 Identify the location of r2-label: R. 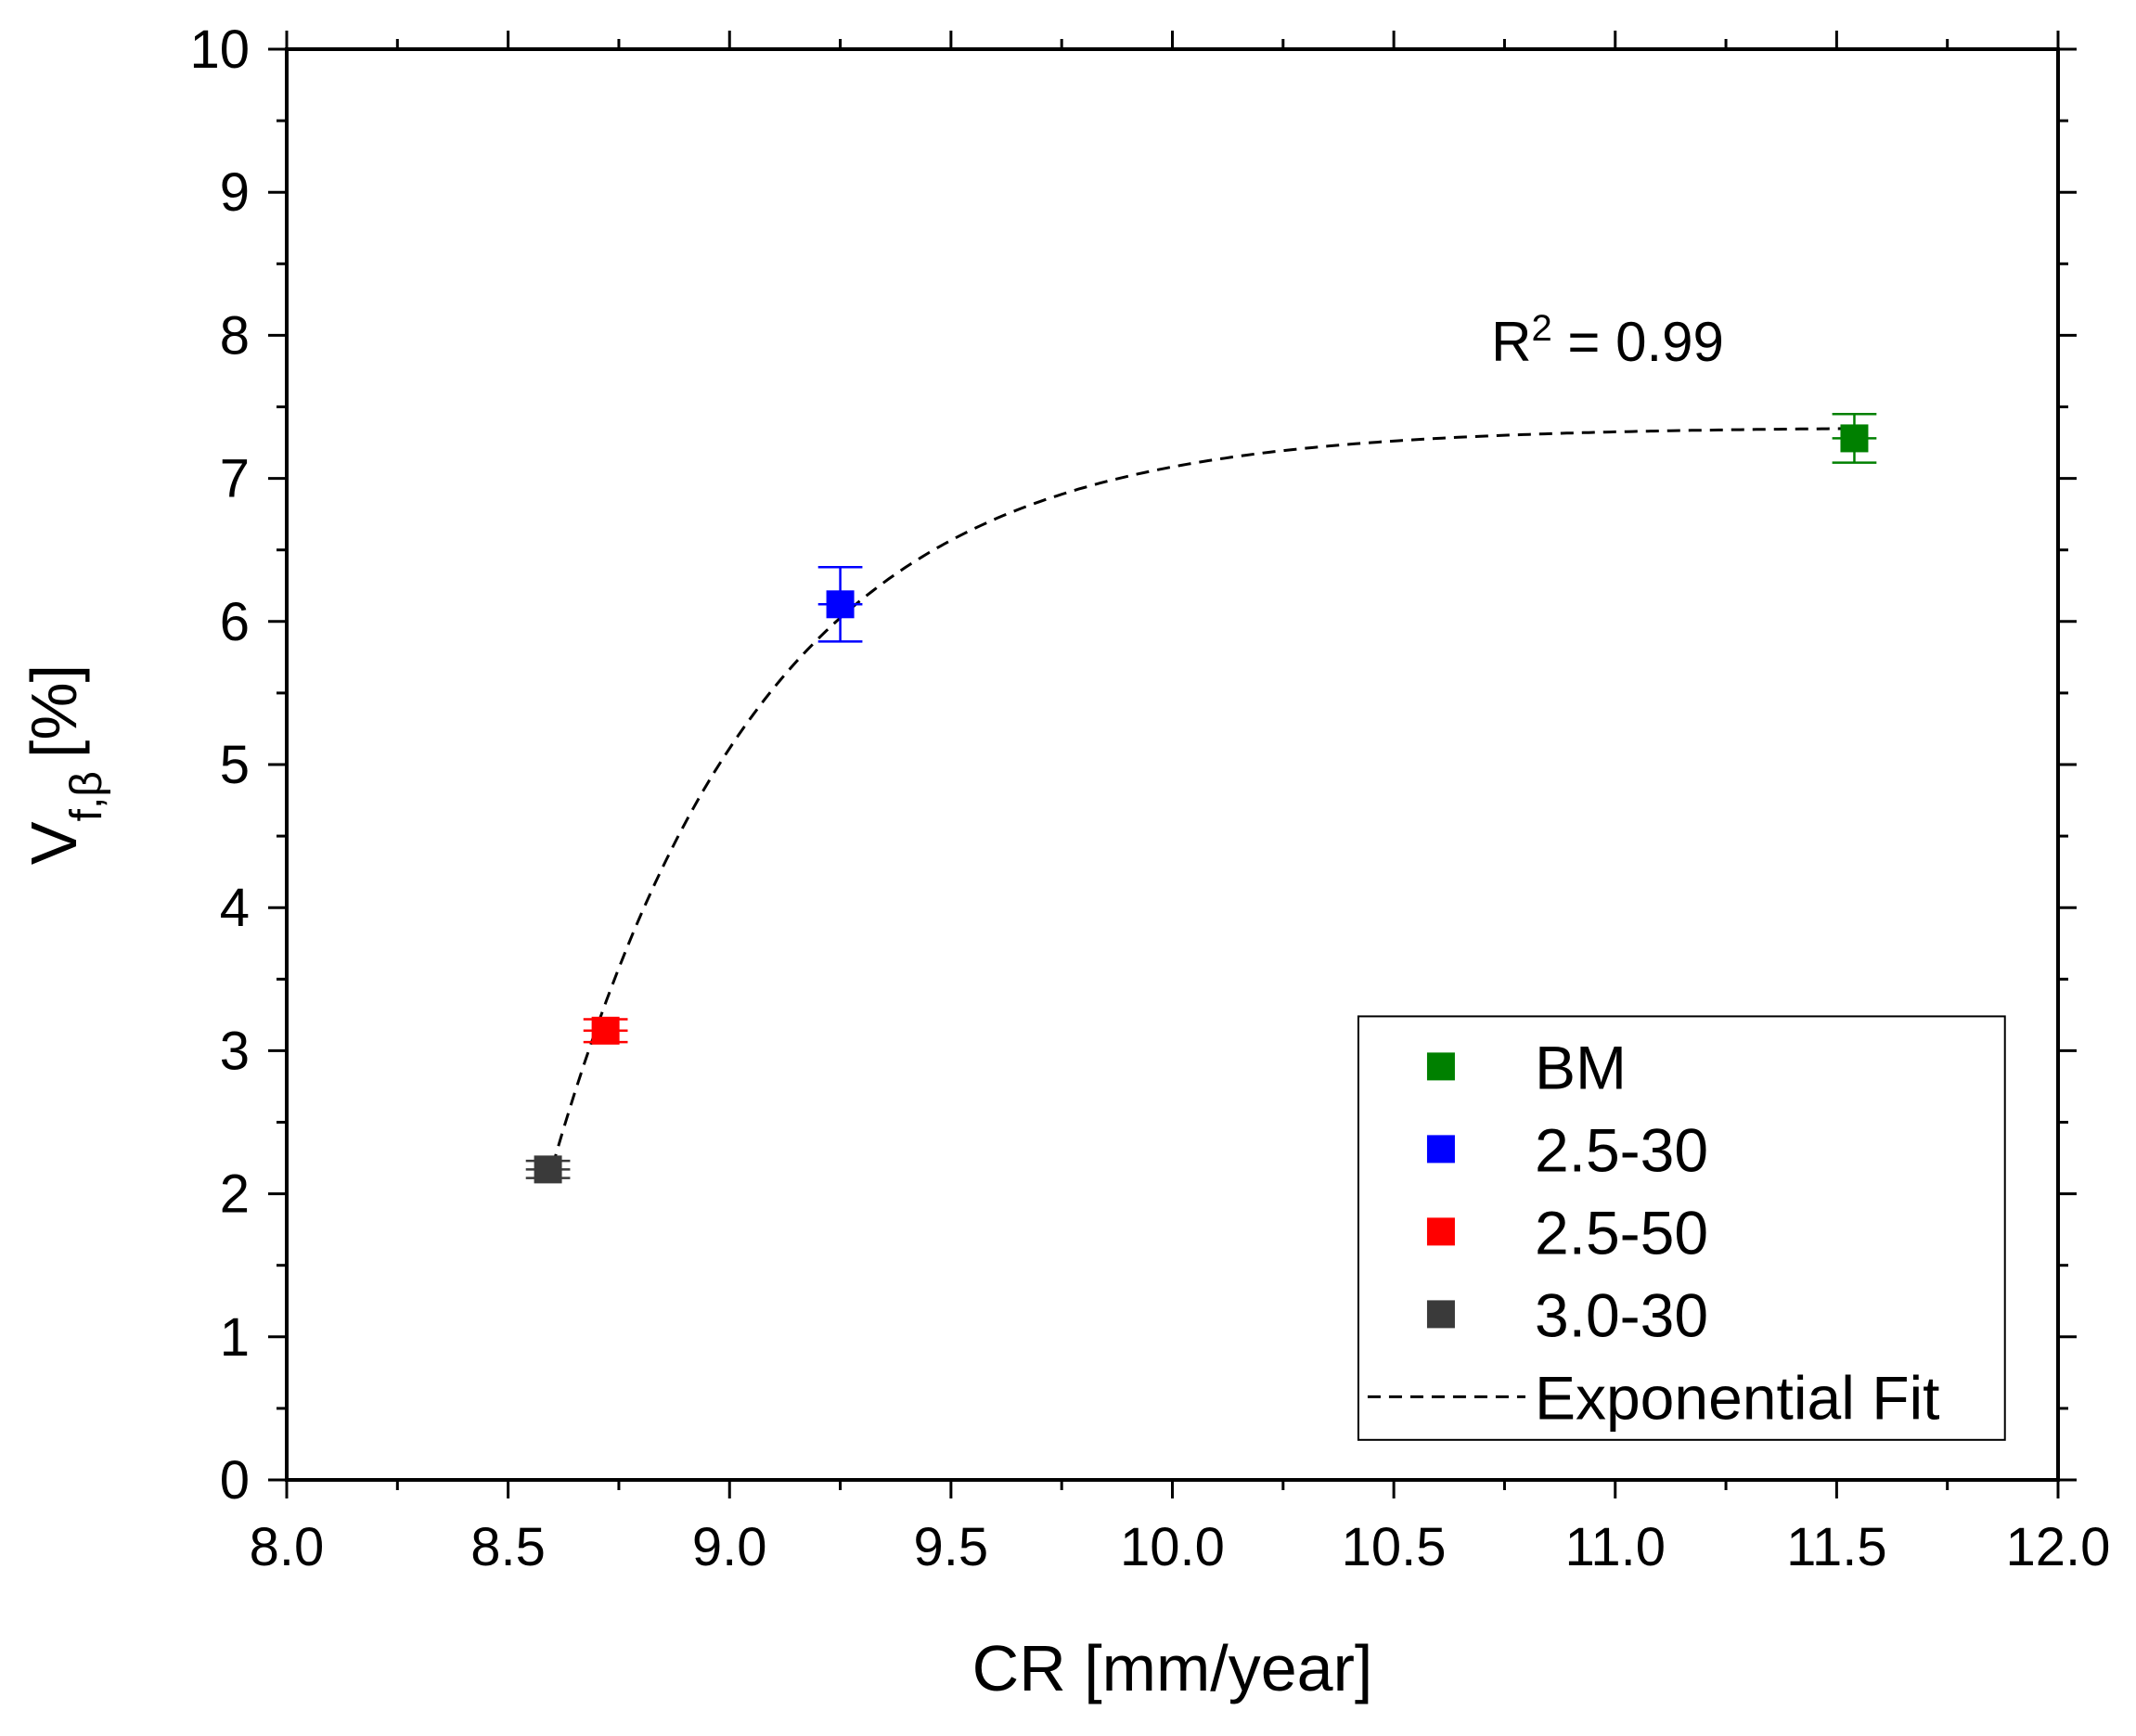
(1511, 342).